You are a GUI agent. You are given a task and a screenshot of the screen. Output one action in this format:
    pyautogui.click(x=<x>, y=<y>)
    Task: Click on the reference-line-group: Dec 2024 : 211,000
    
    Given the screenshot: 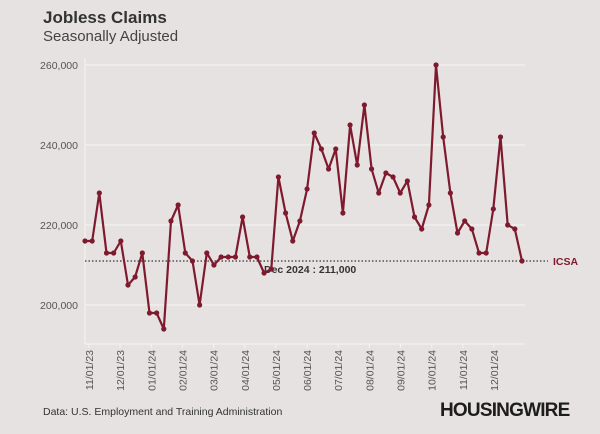 What is the action you would take?
    pyautogui.click(x=316, y=268)
    